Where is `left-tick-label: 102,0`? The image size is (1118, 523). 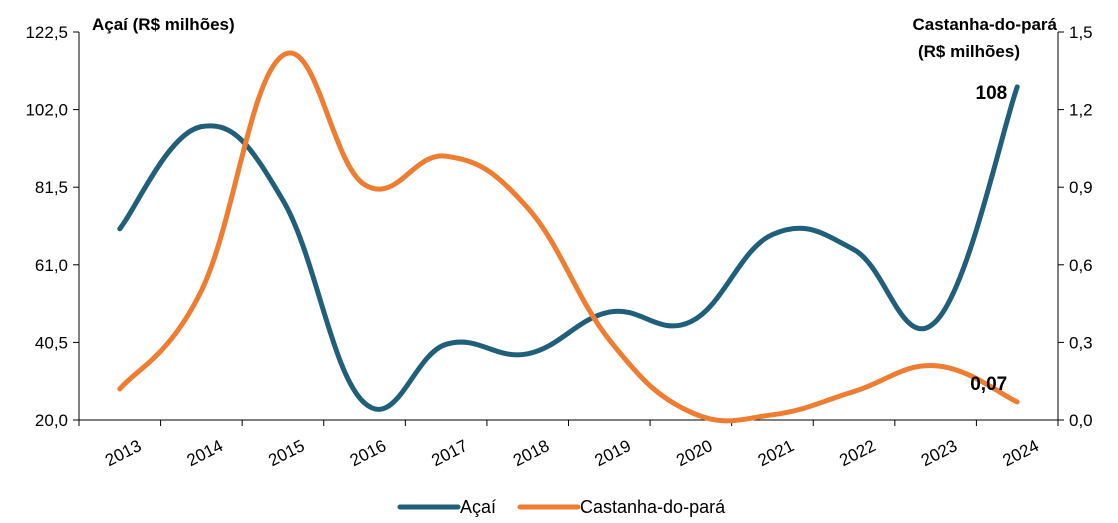
left-tick-label: 102,0 is located at coordinates (46, 110).